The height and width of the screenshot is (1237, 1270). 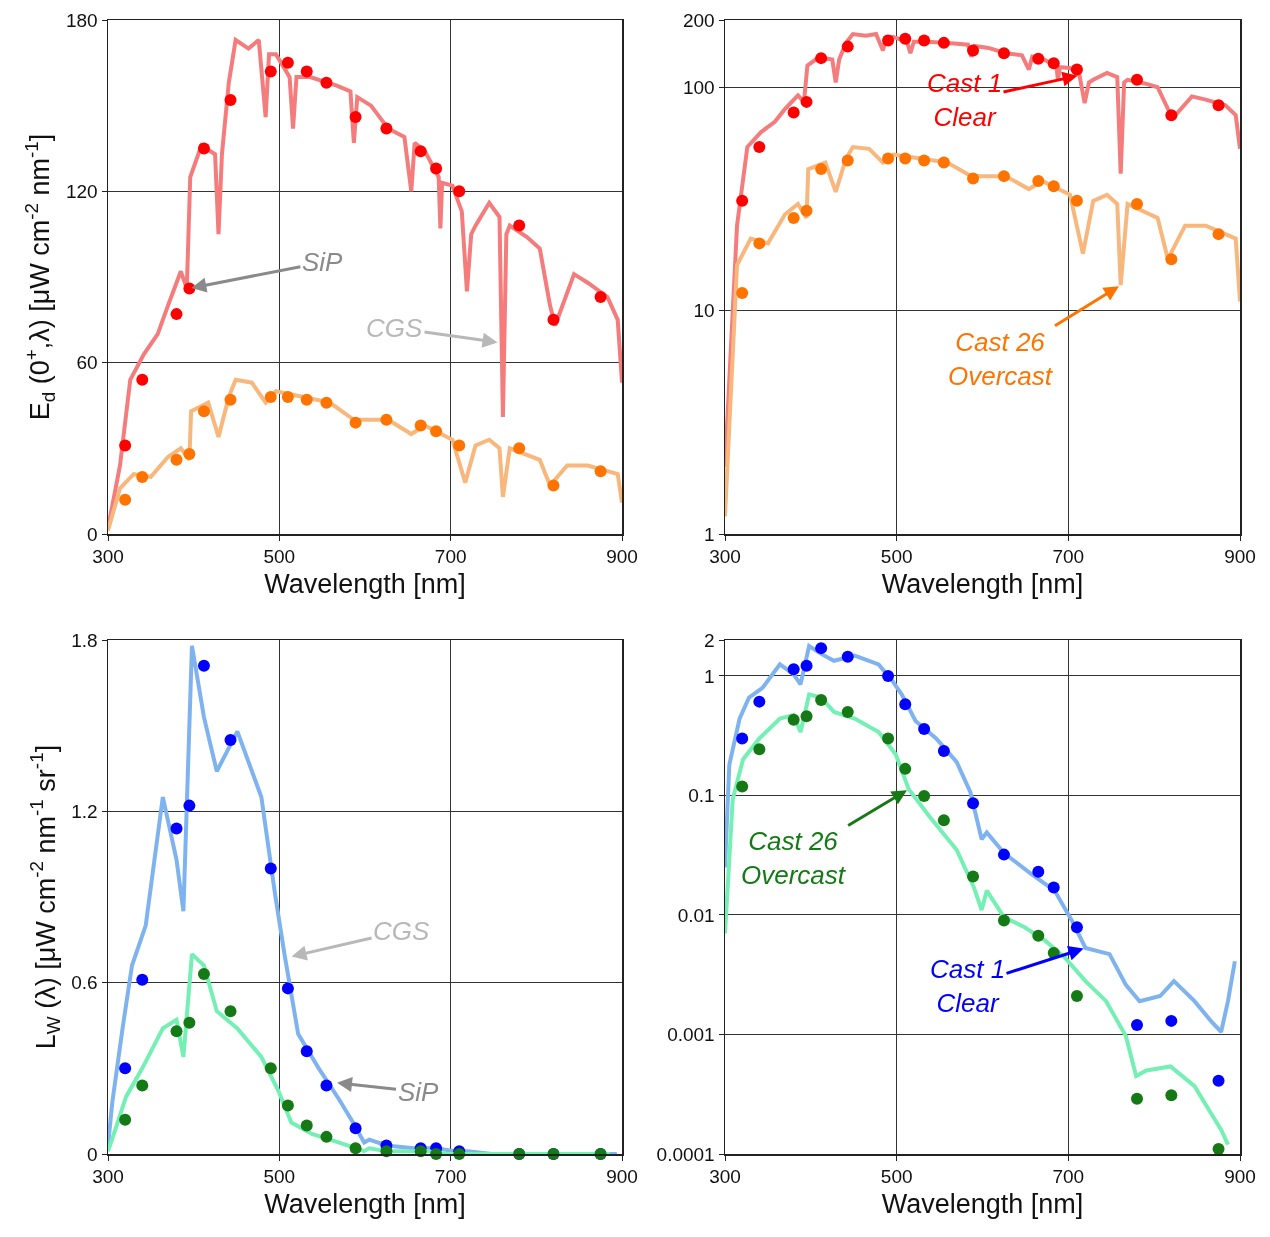 What do you see at coordinates (82, 191) in the screenshot?
I see `y-tick-label: 120` at bounding box center [82, 191].